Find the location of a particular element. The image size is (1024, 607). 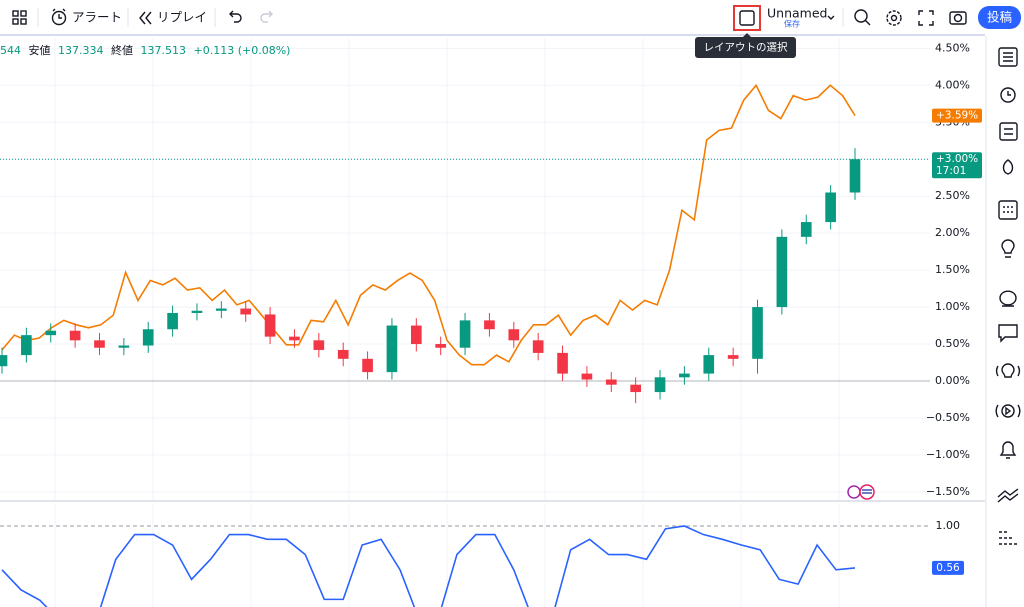

replay-button: リプレイ is located at coordinates (173, 17).